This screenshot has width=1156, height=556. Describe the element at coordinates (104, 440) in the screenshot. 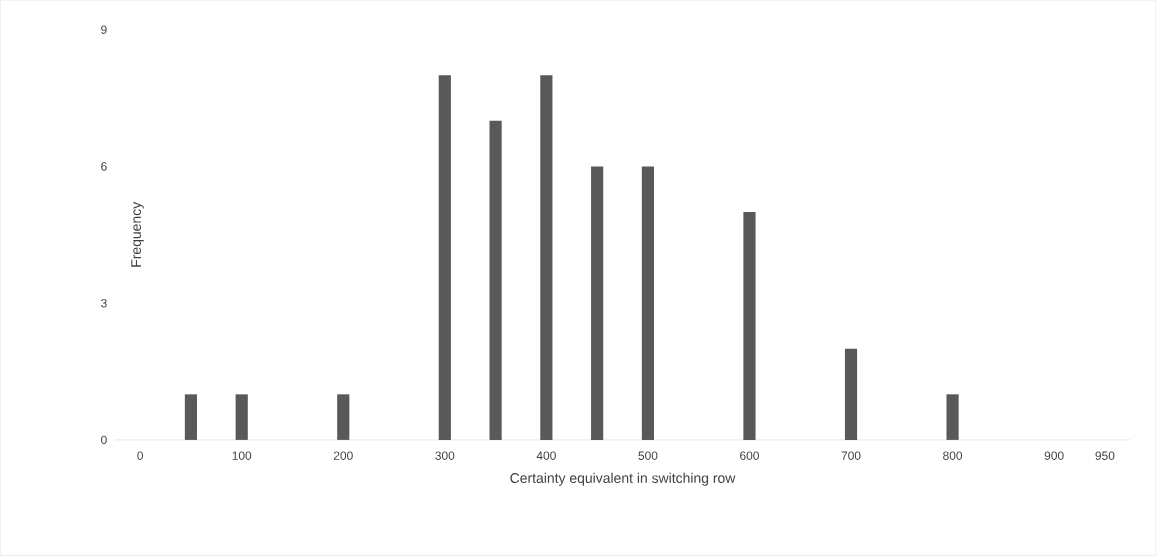

I see `y-tick-label: 0` at that location.